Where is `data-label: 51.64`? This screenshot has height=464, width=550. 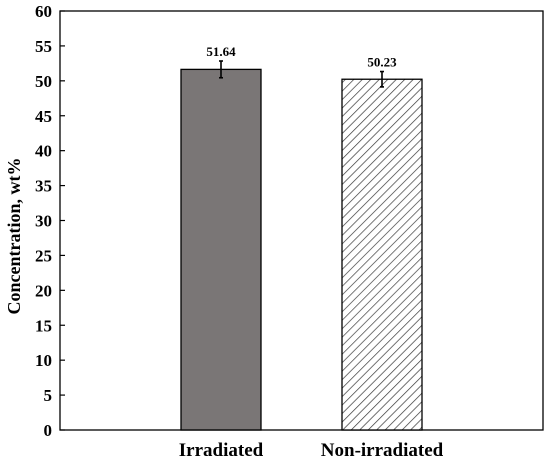 data-label: 51.64 is located at coordinates (221, 51).